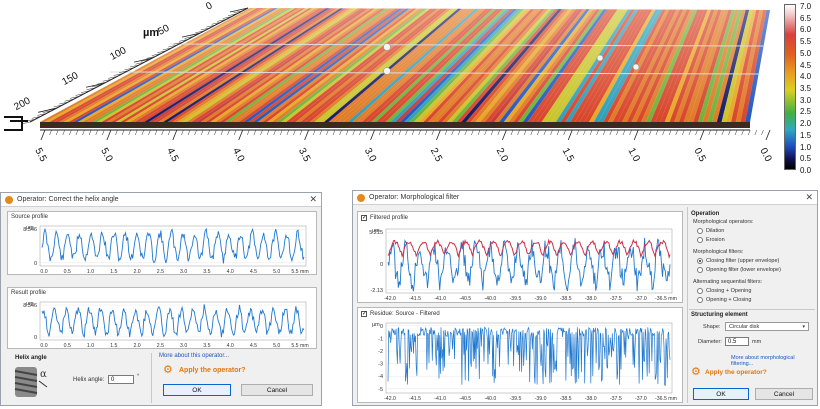  I want to click on colorbar-tick-label: 2.0, so click(806, 124).